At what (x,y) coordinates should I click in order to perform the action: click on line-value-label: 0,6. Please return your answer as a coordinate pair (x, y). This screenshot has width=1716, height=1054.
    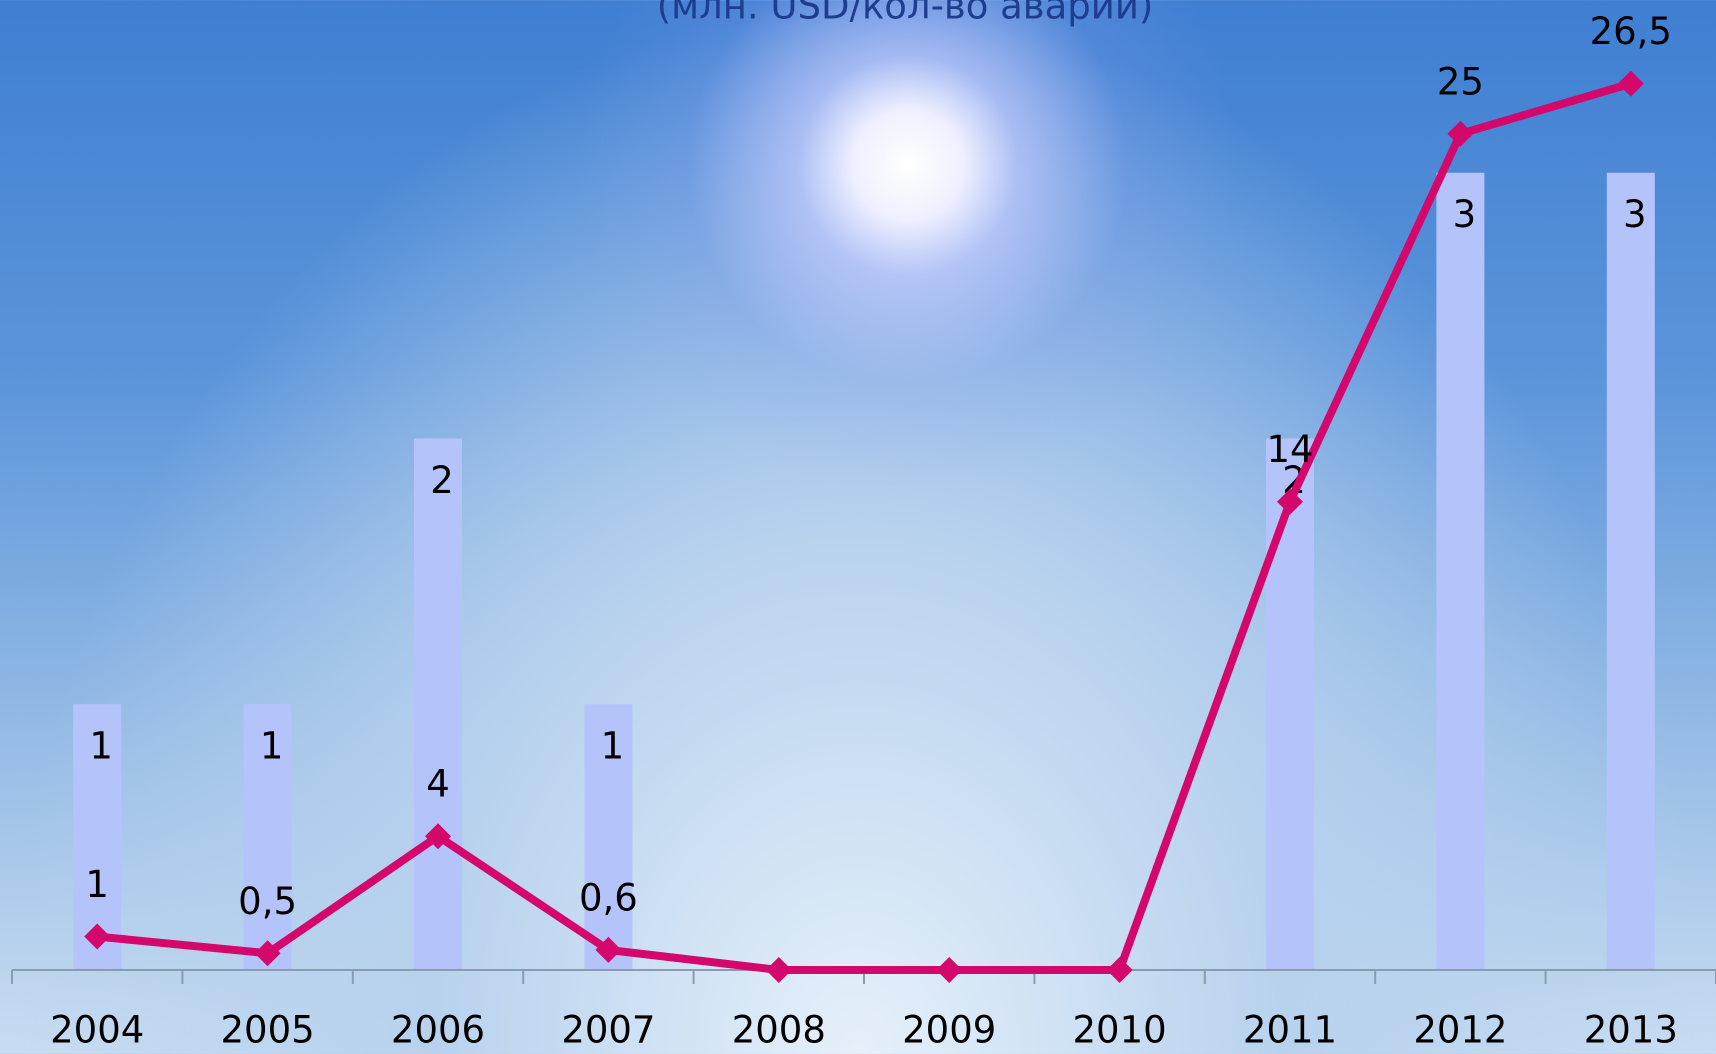
    Looking at the image, I should click on (608, 897).